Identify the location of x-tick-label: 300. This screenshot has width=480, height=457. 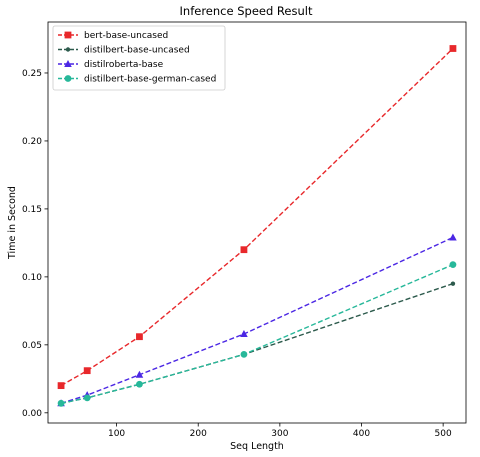
(279, 434).